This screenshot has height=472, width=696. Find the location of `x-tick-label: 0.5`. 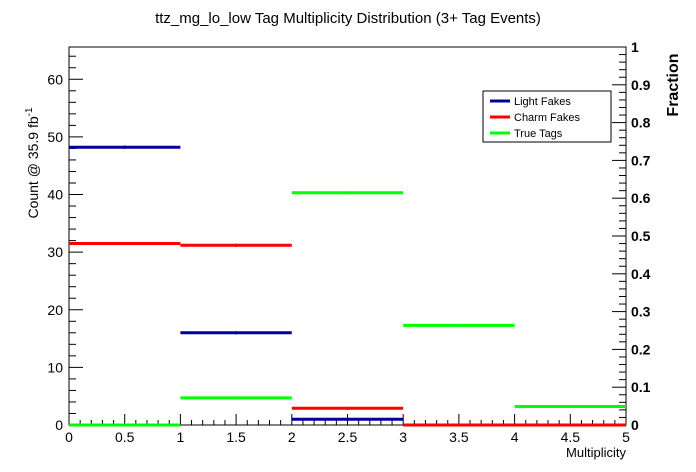

x-tick-label: 0.5 is located at coordinates (125, 437).